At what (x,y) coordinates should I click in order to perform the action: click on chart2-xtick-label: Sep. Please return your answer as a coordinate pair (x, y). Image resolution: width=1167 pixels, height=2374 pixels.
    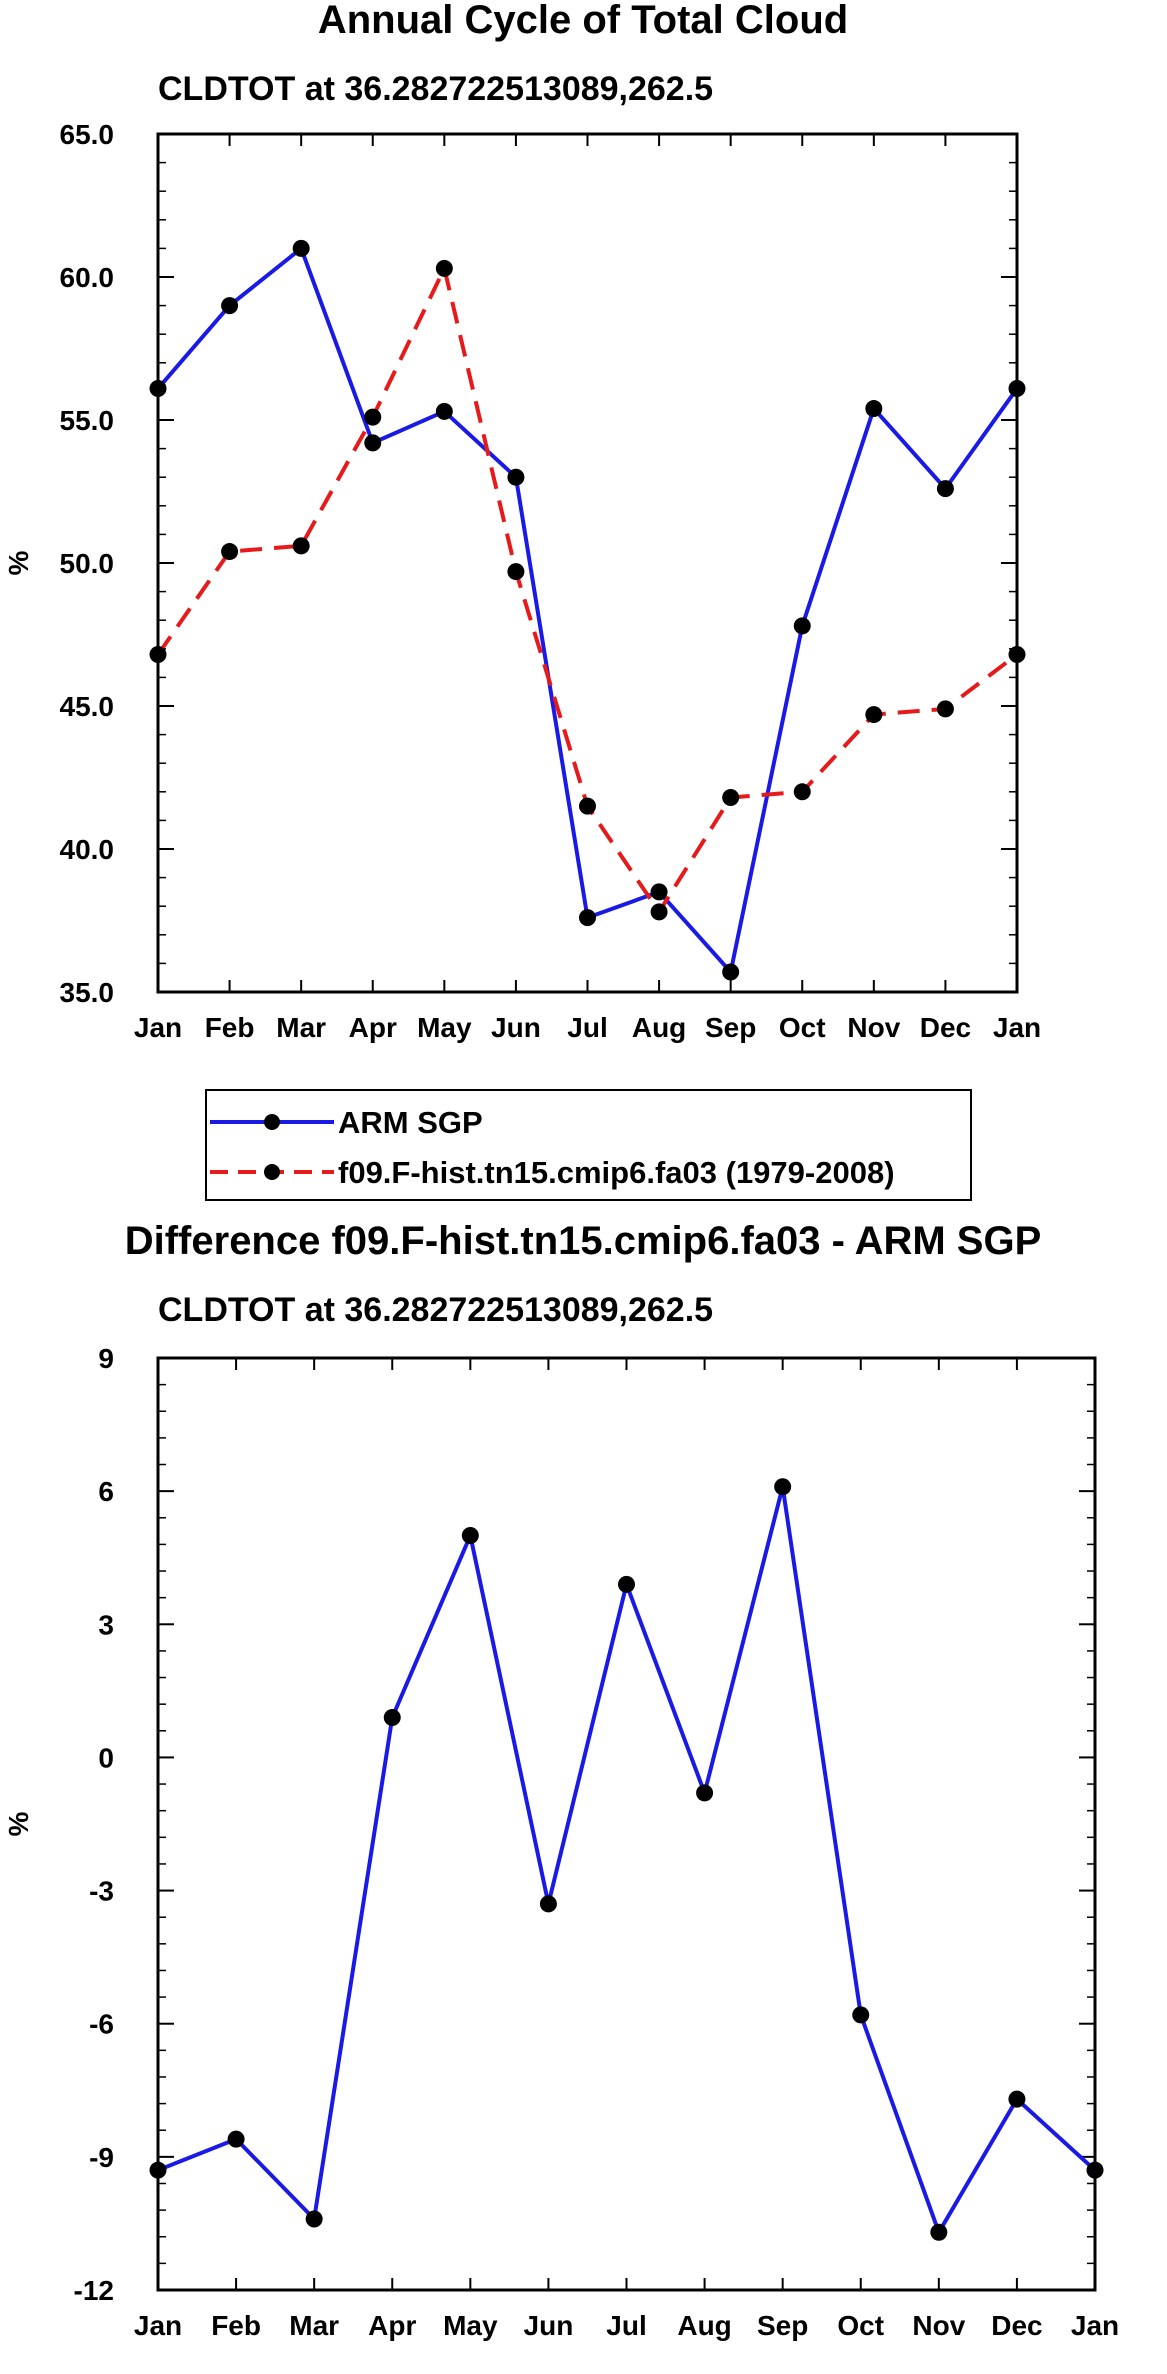
    Looking at the image, I should click on (782, 2325).